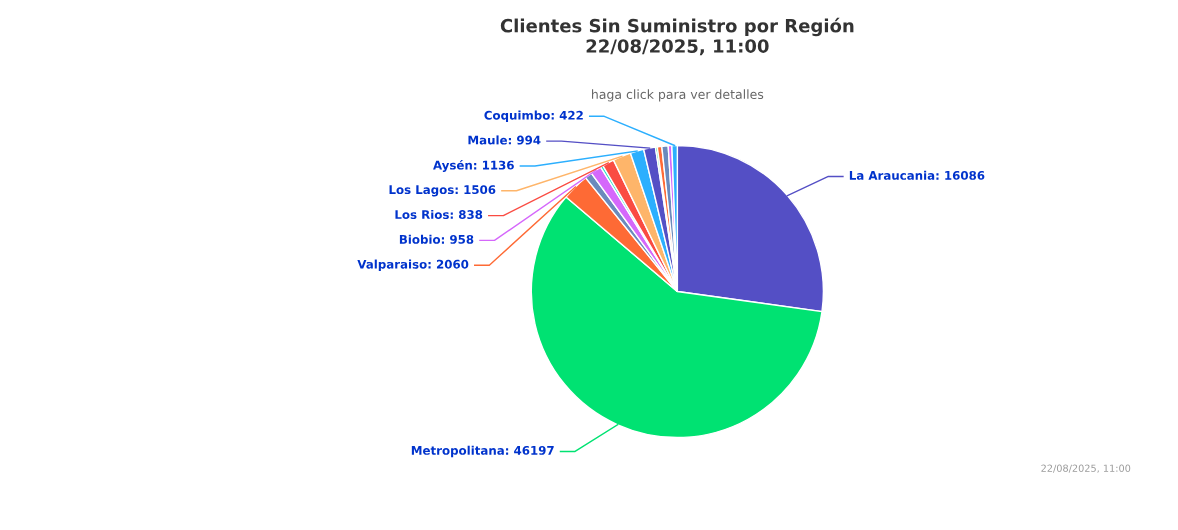 The width and height of the screenshot is (1178, 530). I want to click on slice-label: Coquimbo: 422, so click(533, 116).